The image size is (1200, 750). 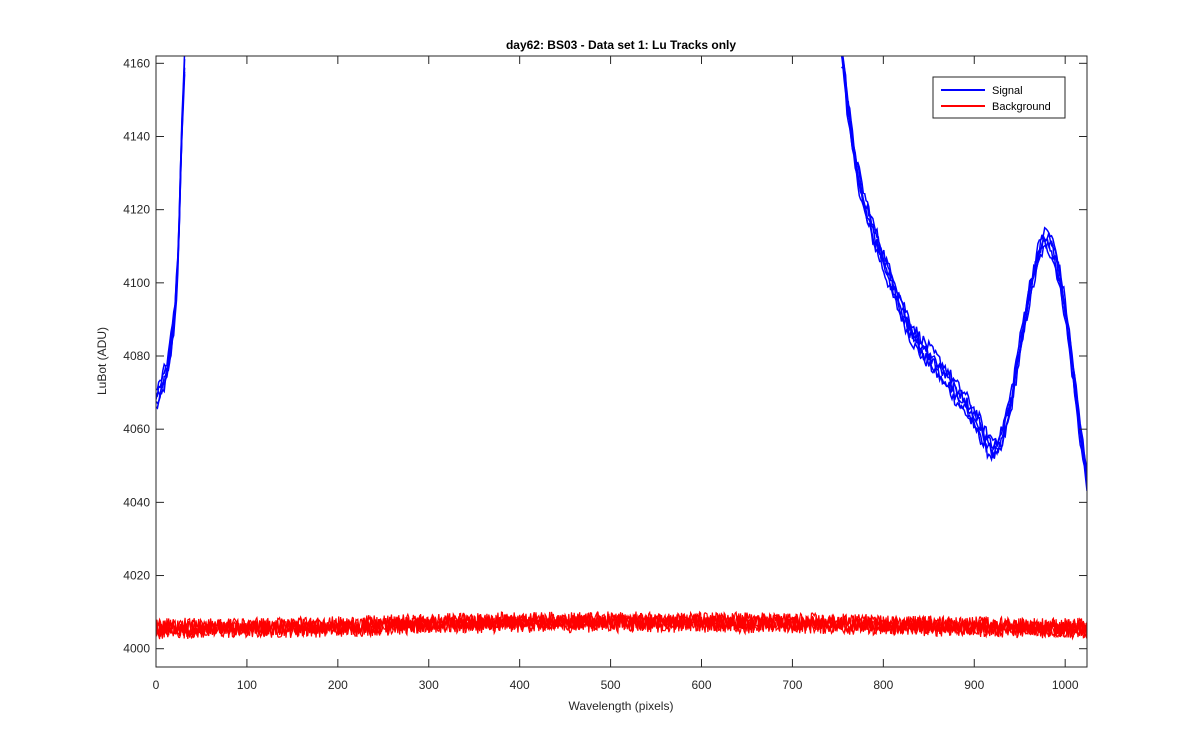 I want to click on x-tick-label-400: 400, so click(x=520, y=685).